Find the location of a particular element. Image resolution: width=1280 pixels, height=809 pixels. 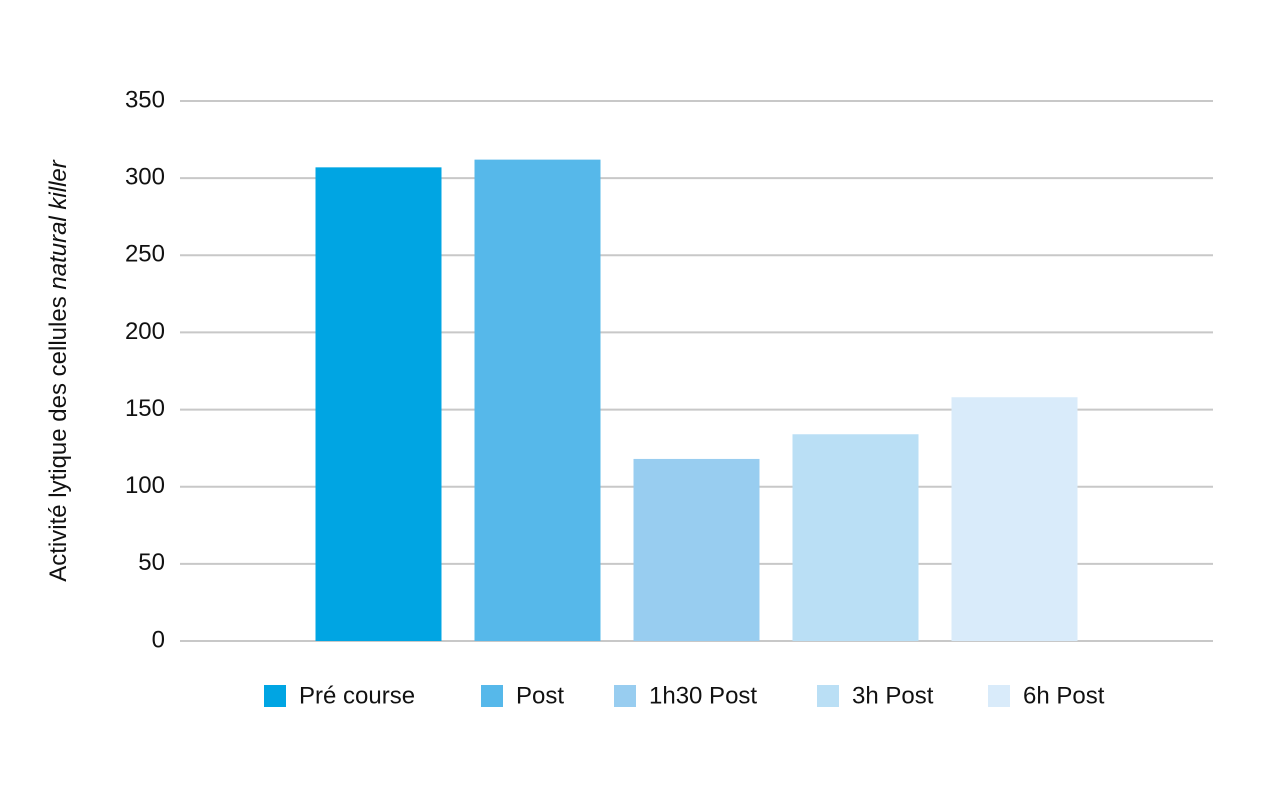

y-tick-label: 300 is located at coordinates (145, 176).